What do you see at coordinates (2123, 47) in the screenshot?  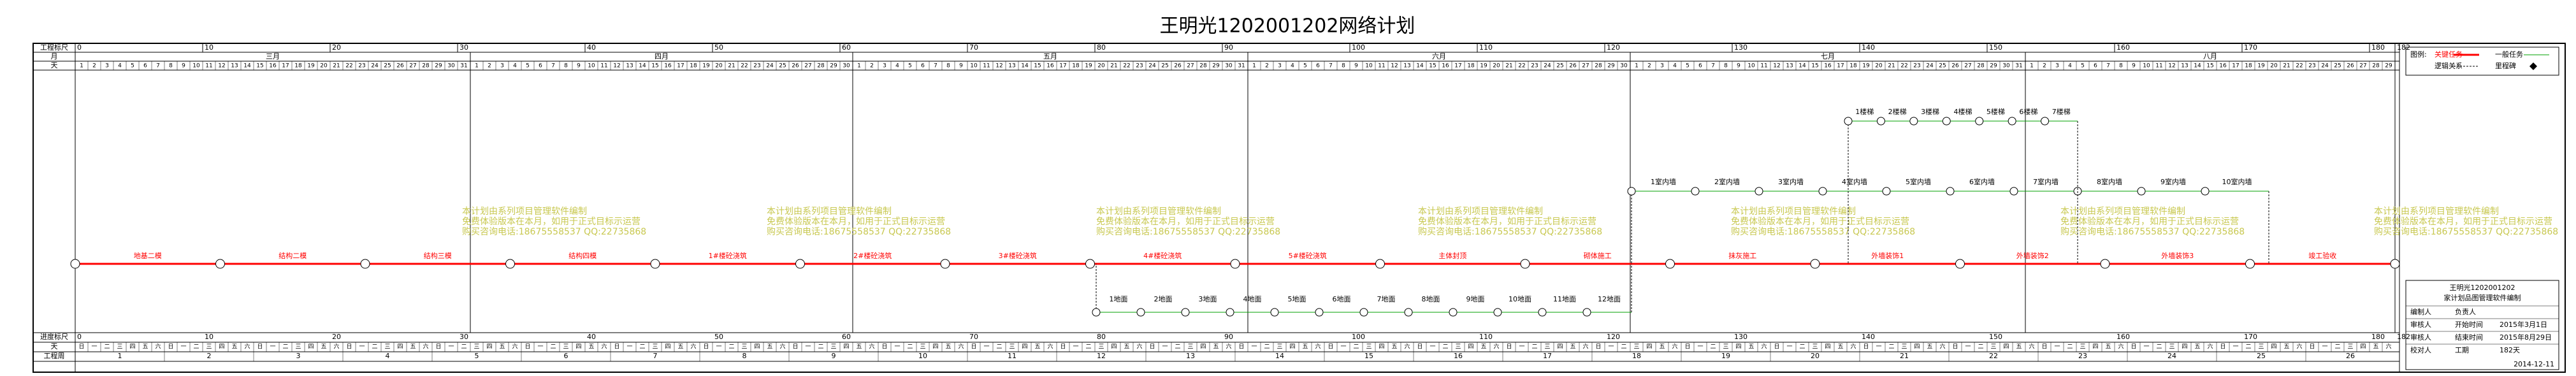 I see `scale-label: 160` at bounding box center [2123, 47].